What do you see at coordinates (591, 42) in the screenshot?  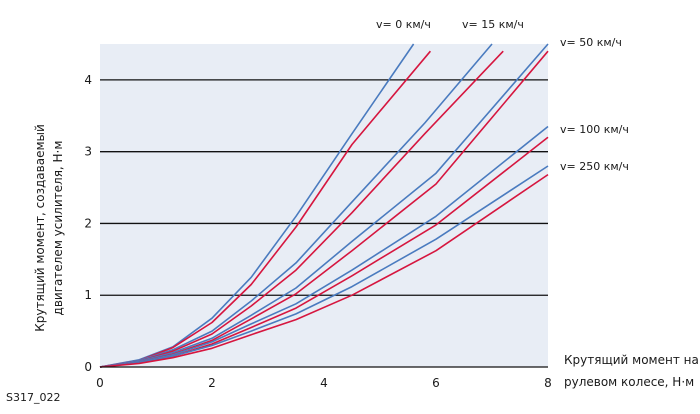 I see `speed-label-3: v= 50 км/ч` at bounding box center [591, 42].